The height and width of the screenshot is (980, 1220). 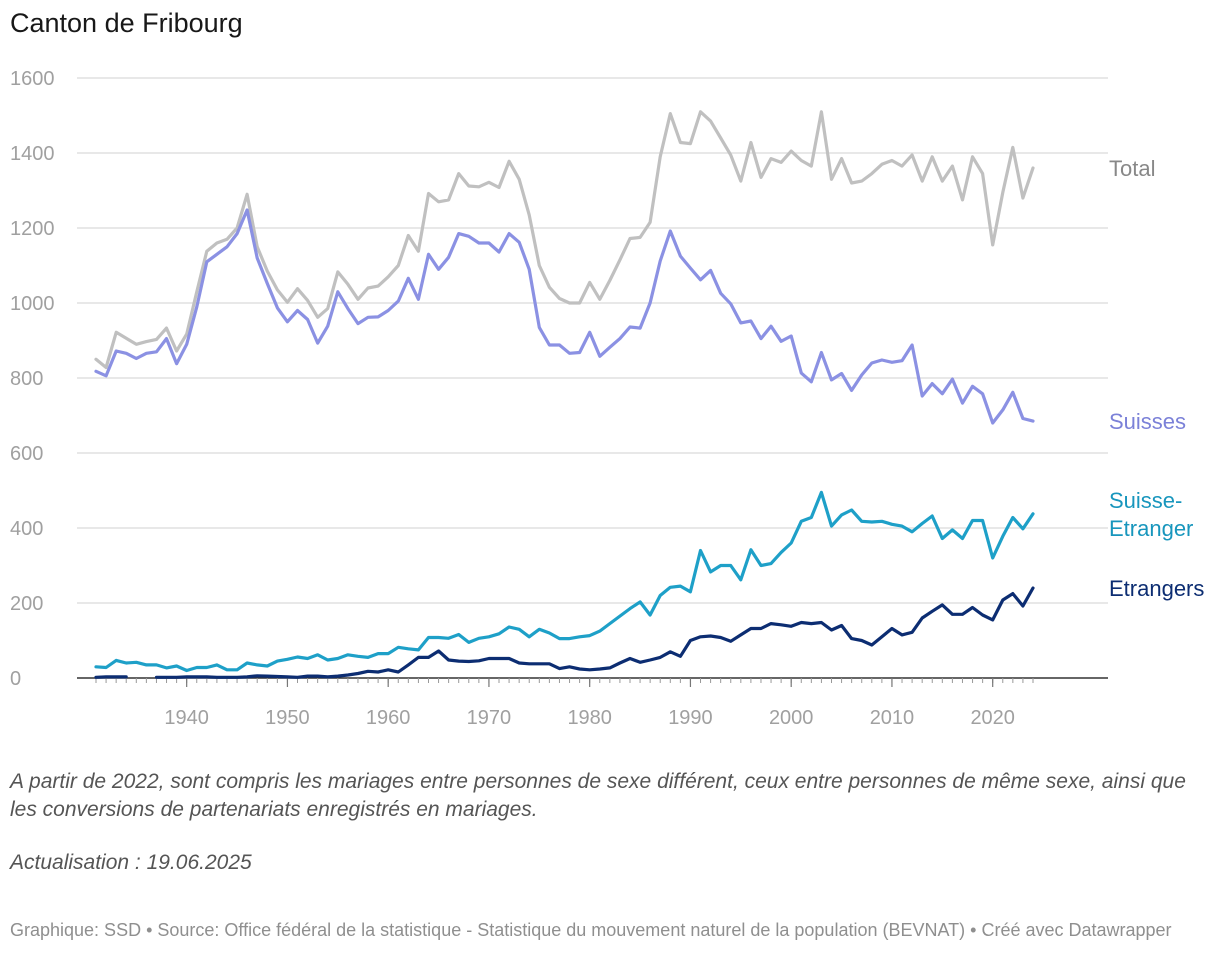 What do you see at coordinates (892, 718) in the screenshot?
I see `x-tick-2010: 2010` at bounding box center [892, 718].